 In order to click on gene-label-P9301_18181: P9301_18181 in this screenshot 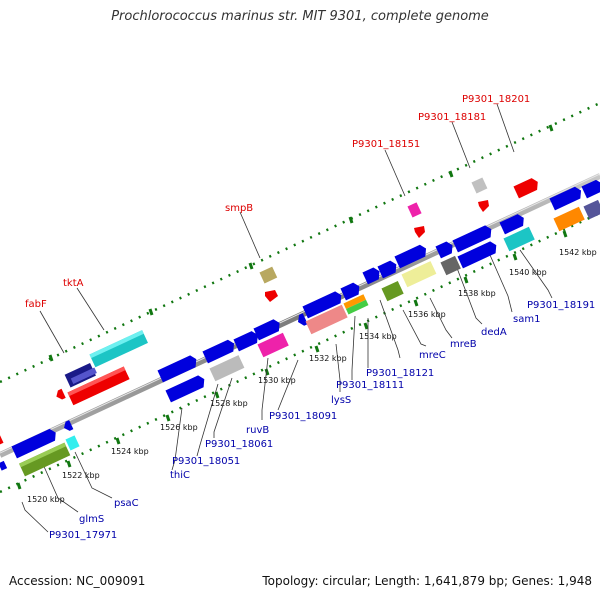, I will do `click(452, 117)`.